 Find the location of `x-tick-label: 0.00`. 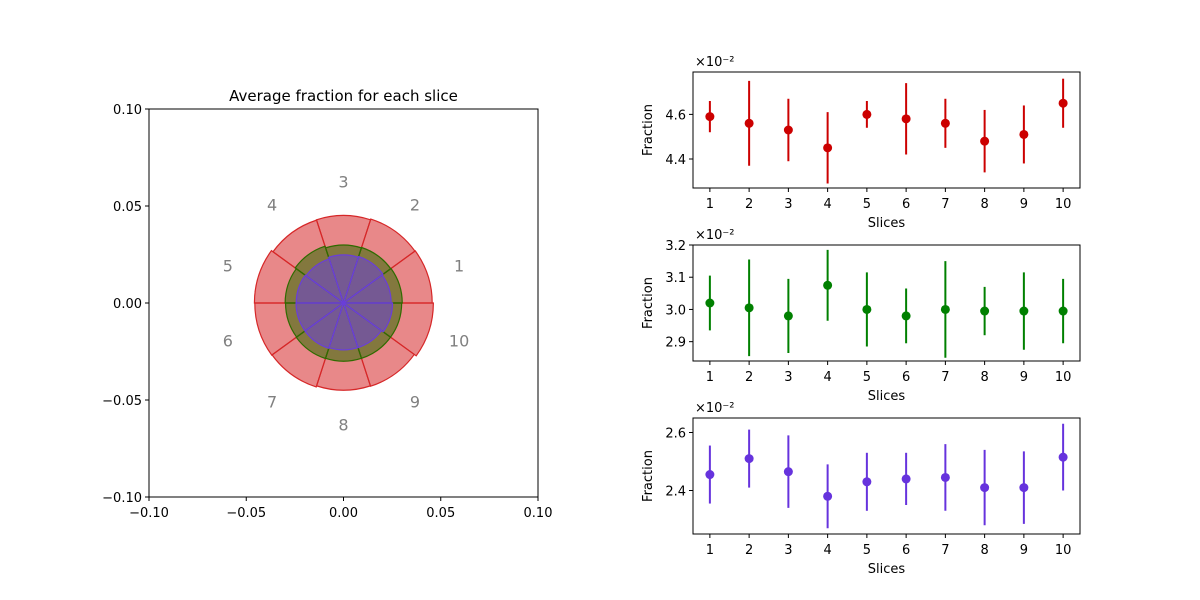

x-tick-label: 0.00 is located at coordinates (343, 513).